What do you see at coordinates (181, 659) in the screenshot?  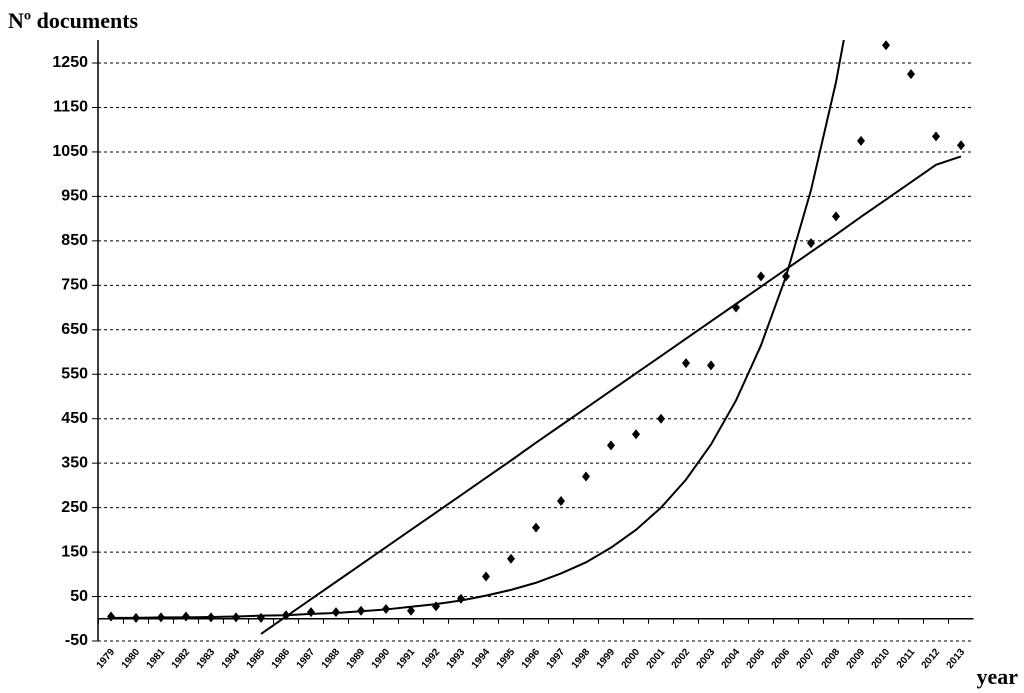 I see `x-tick-label: 1982` at bounding box center [181, 659].